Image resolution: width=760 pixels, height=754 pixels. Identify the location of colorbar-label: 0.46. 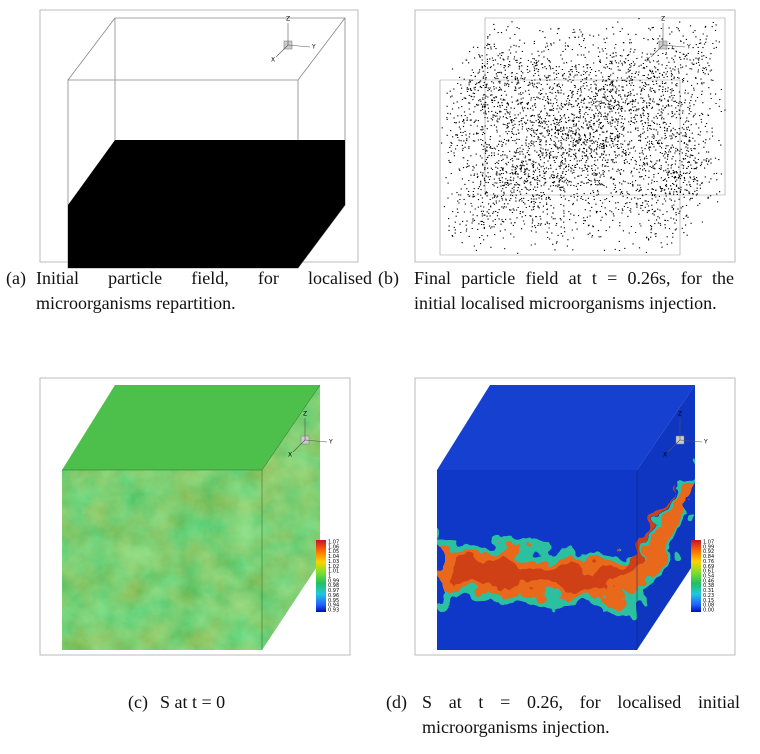
(708, 581).